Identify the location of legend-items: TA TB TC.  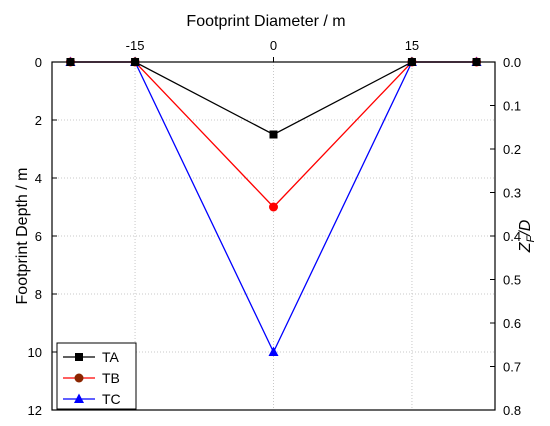
(92, 378).